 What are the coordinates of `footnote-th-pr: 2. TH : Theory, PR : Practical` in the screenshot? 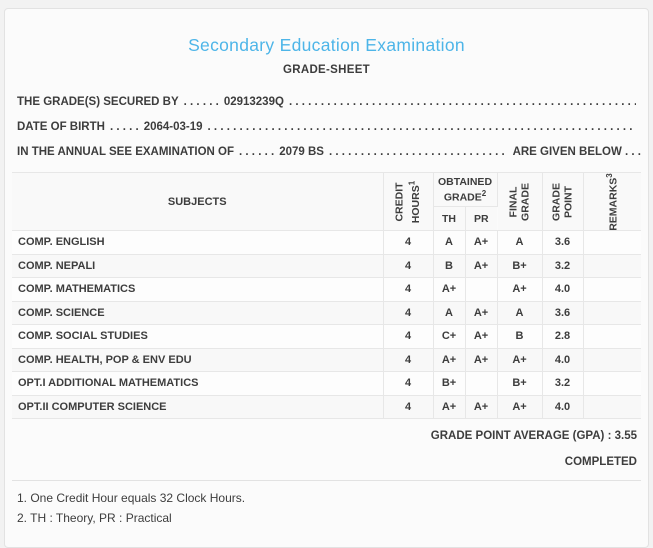 It's located at (94, 518).